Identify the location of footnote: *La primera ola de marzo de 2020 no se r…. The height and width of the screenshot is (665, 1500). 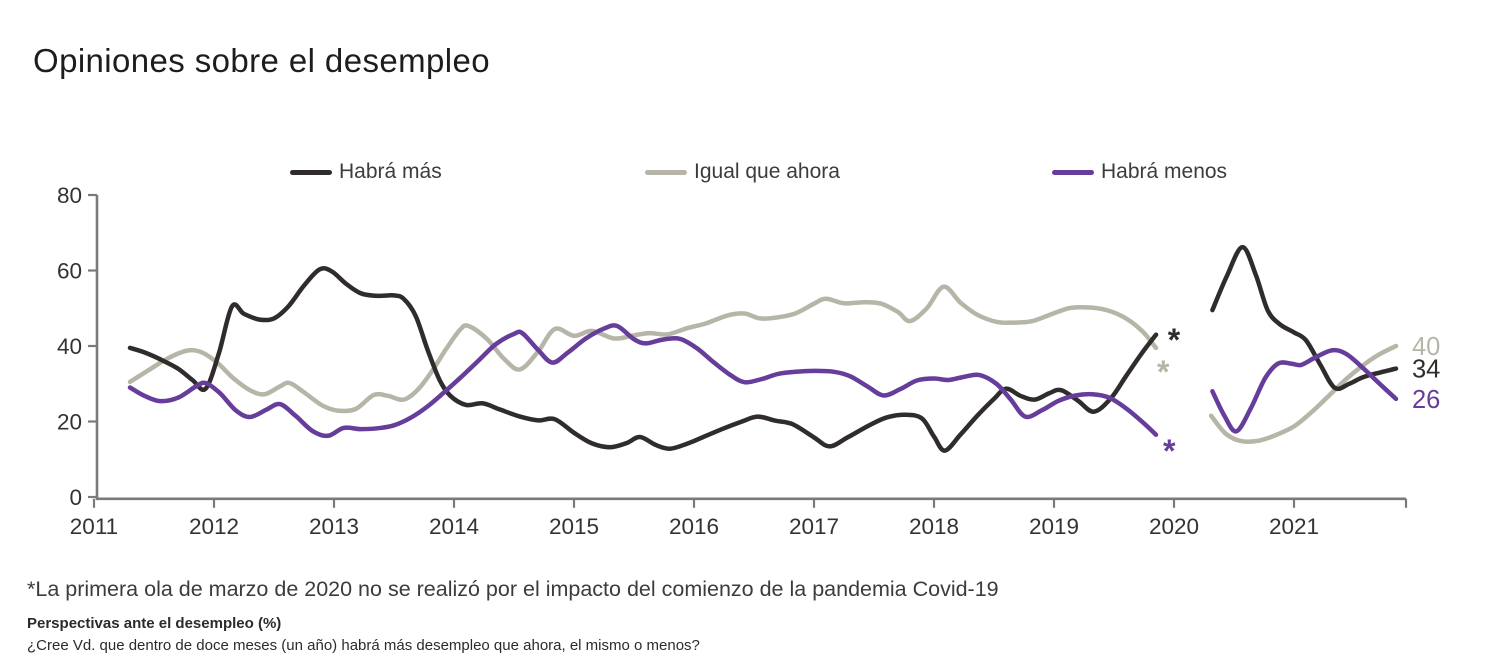
(513, 589).